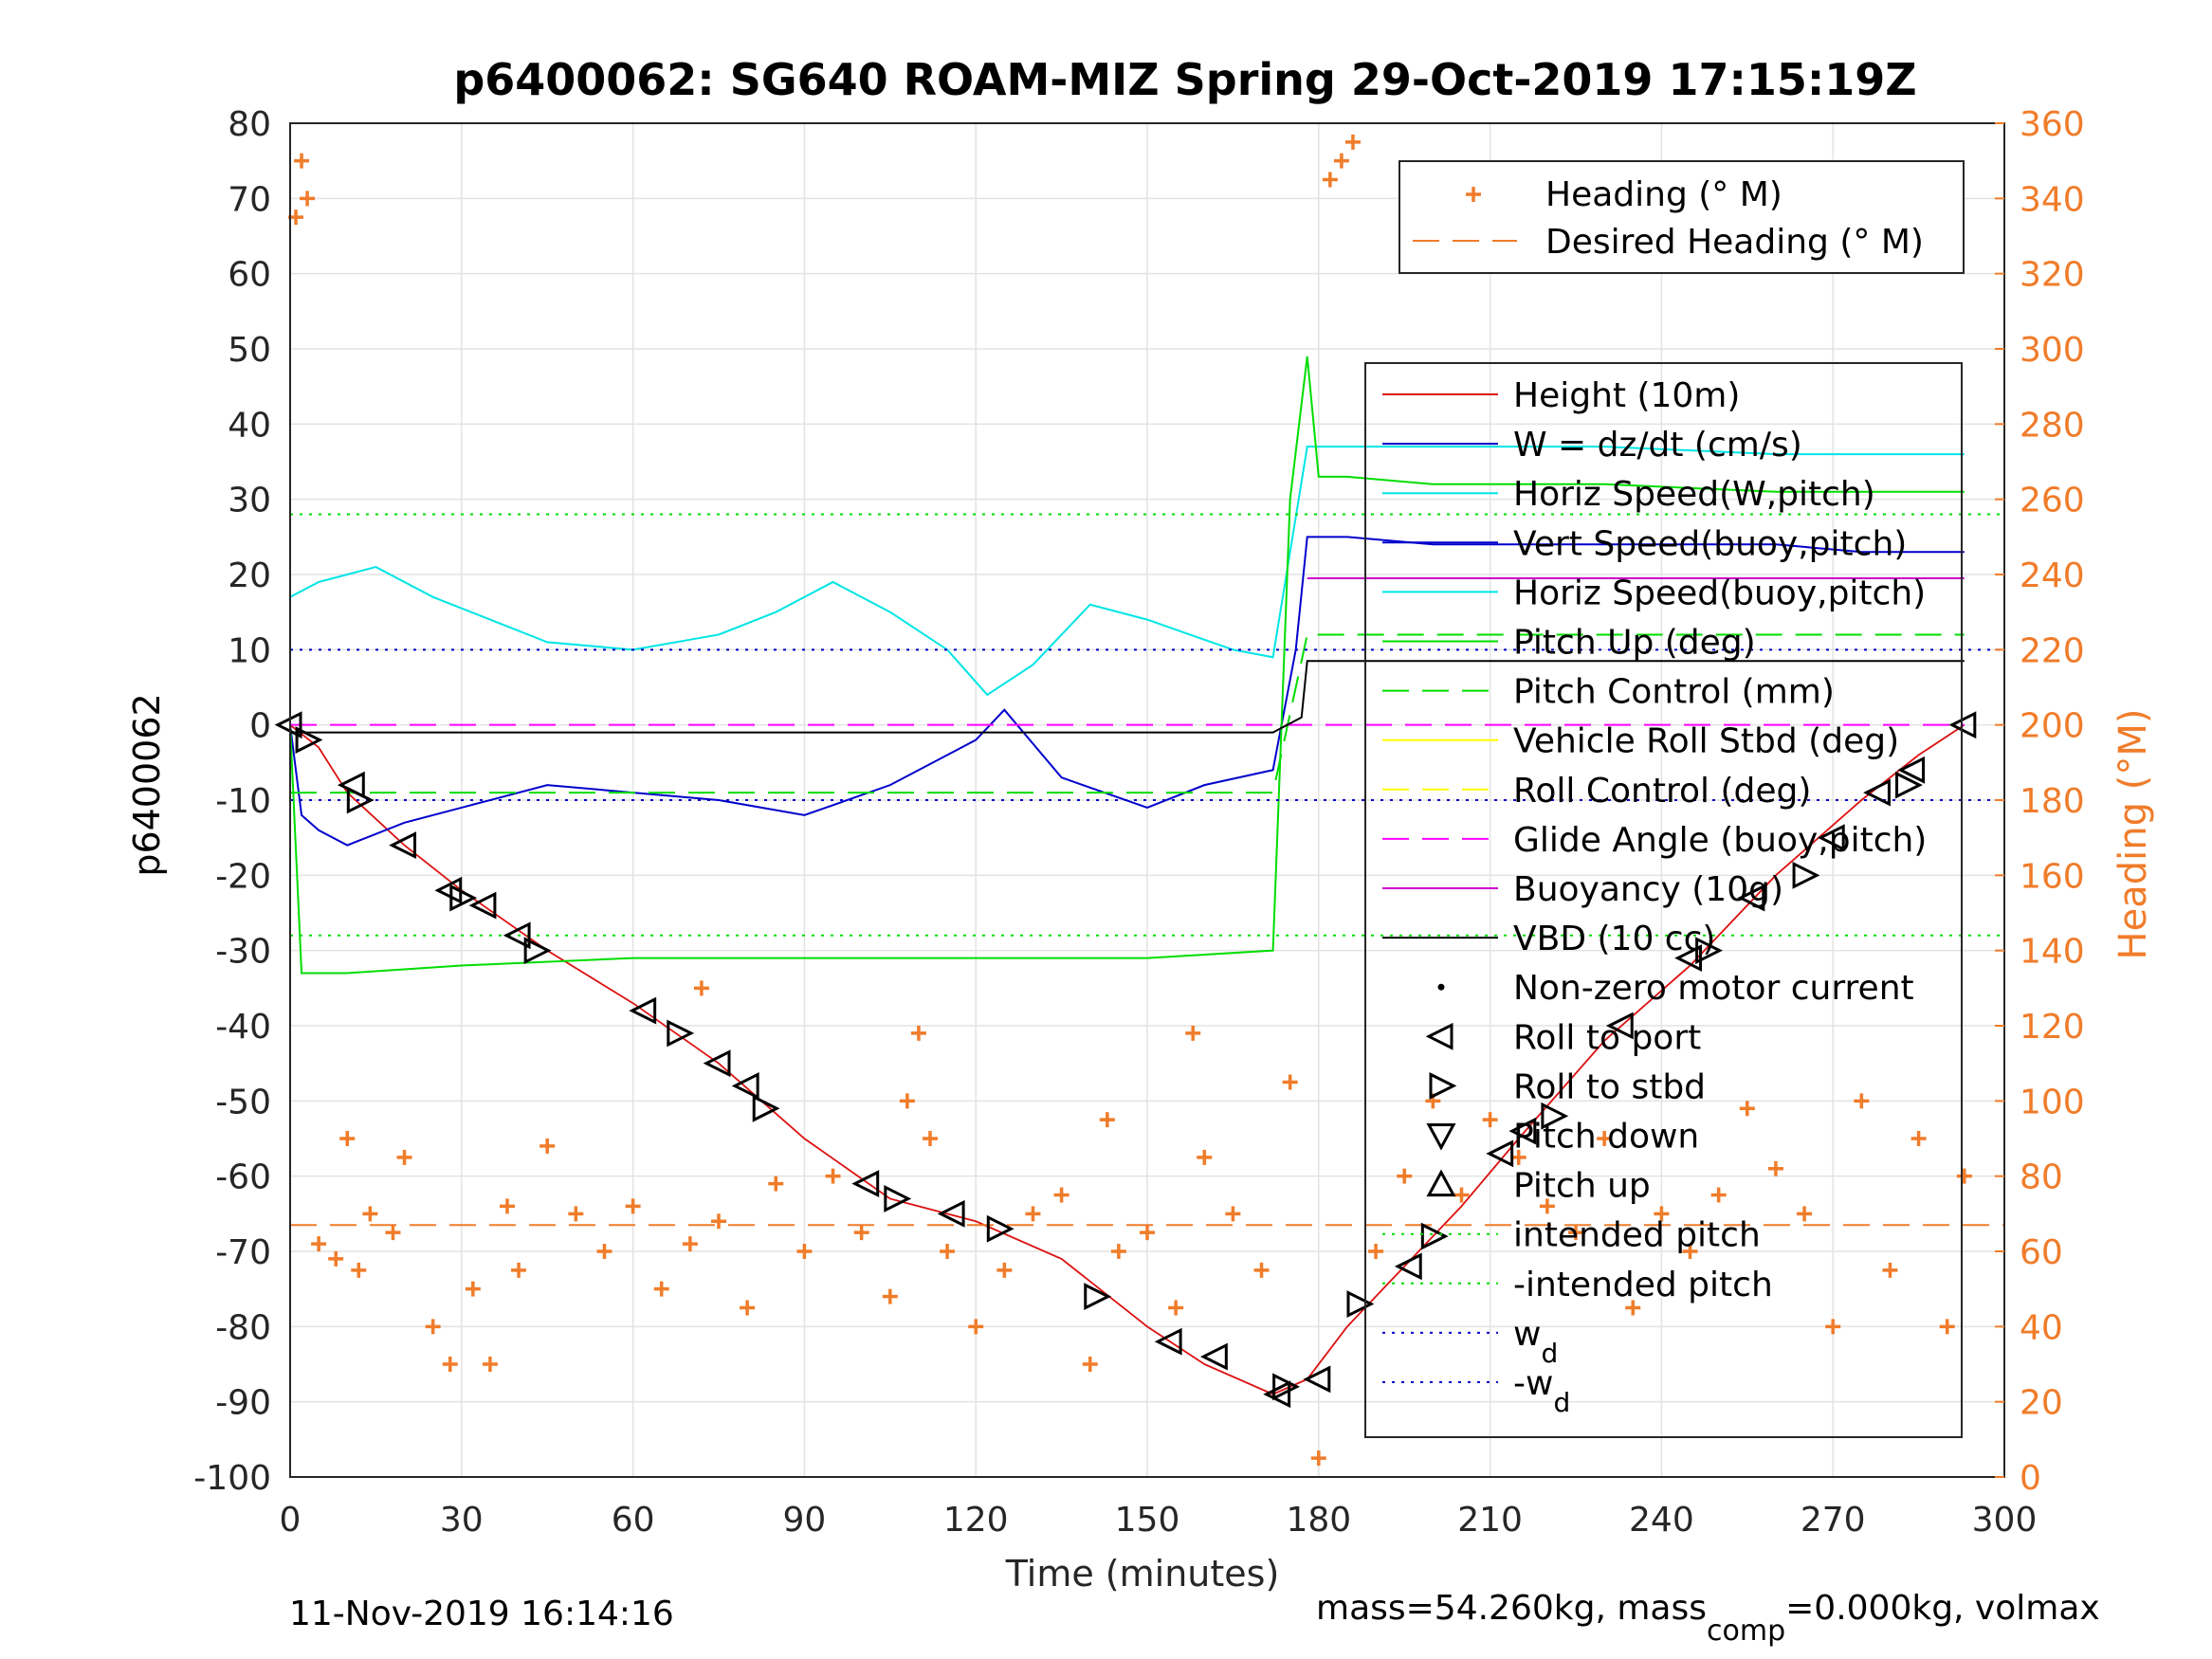 The width and height of the screenshot is (2212, 1659). I want to click on y2-tick-label: 140, so click(2052, 952).